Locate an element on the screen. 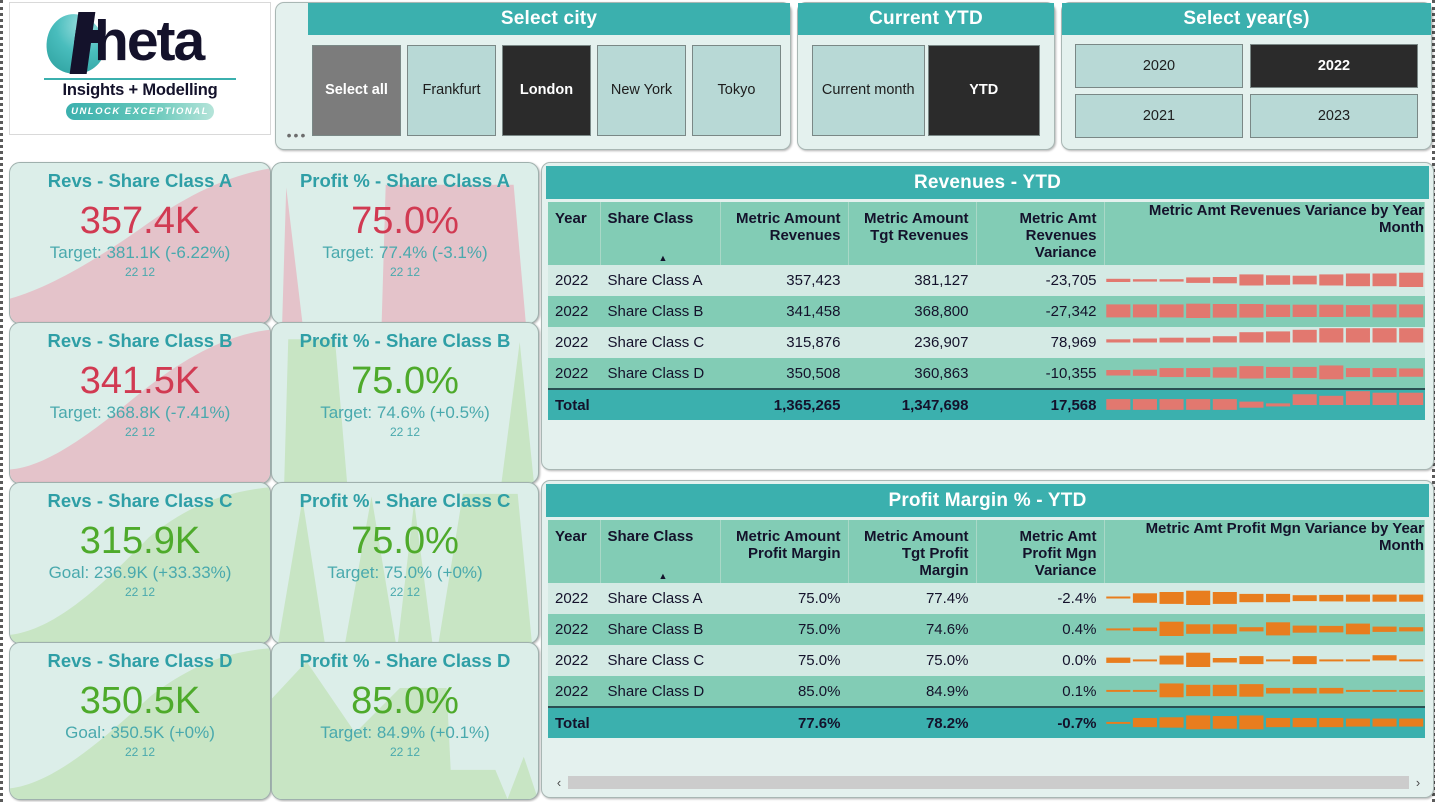  cell-target: 381,127 is located at coordinates (912, 280).